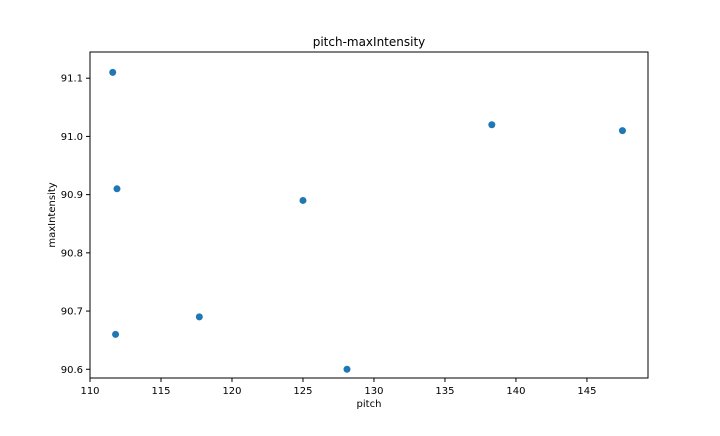 The width and height of the screenshot is (720, 436). Describe the element at coordinates (302, 391) in the screenshot. I see `x-tick-label: 125` at that location.